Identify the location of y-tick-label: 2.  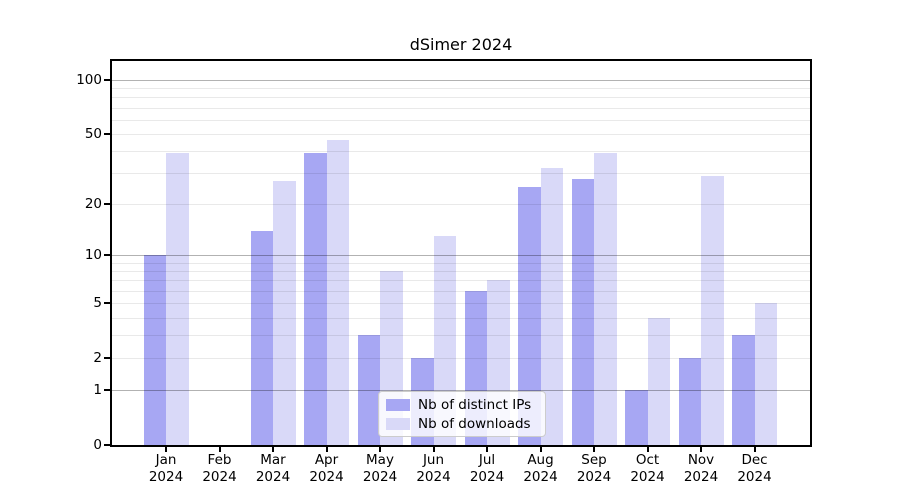
(97, 358).